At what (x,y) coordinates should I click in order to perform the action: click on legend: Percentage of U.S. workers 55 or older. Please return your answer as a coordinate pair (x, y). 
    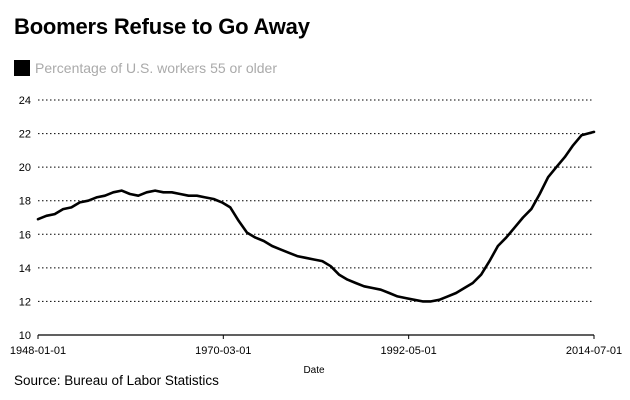
    Looking at the image, I should click on (145, 68).